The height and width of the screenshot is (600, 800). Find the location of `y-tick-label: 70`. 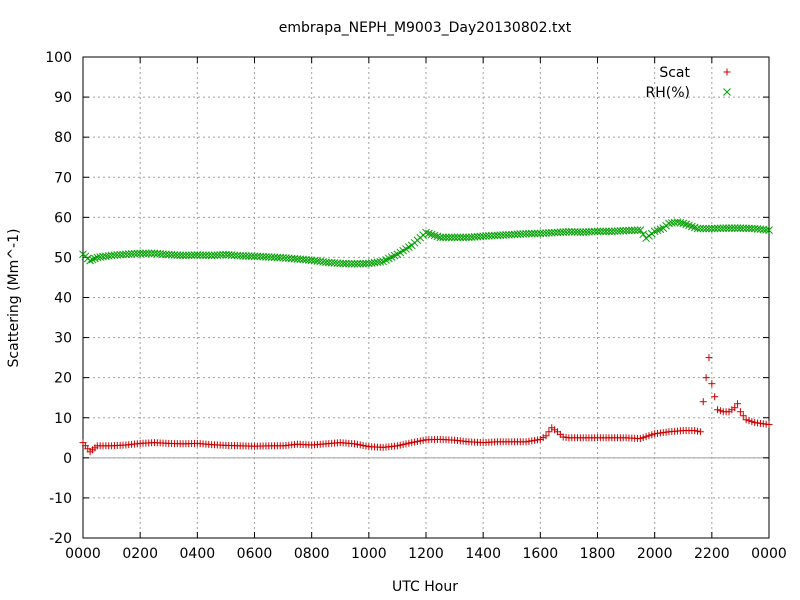

y-tick-label: 70 is located at coordinates (63, 178).